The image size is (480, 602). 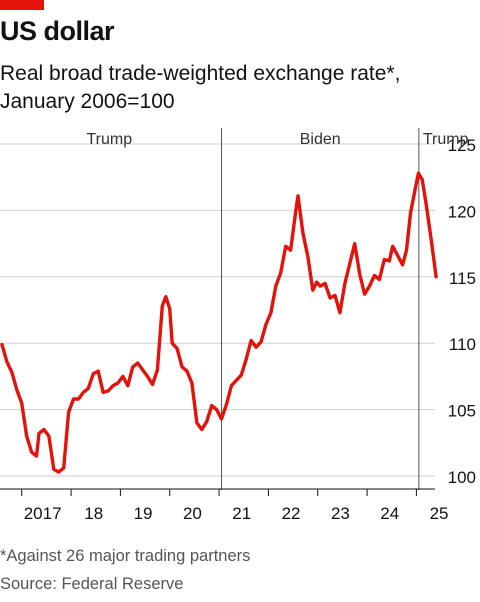 I want to click on y-tick-label: 100, so click(x=462, y=477).